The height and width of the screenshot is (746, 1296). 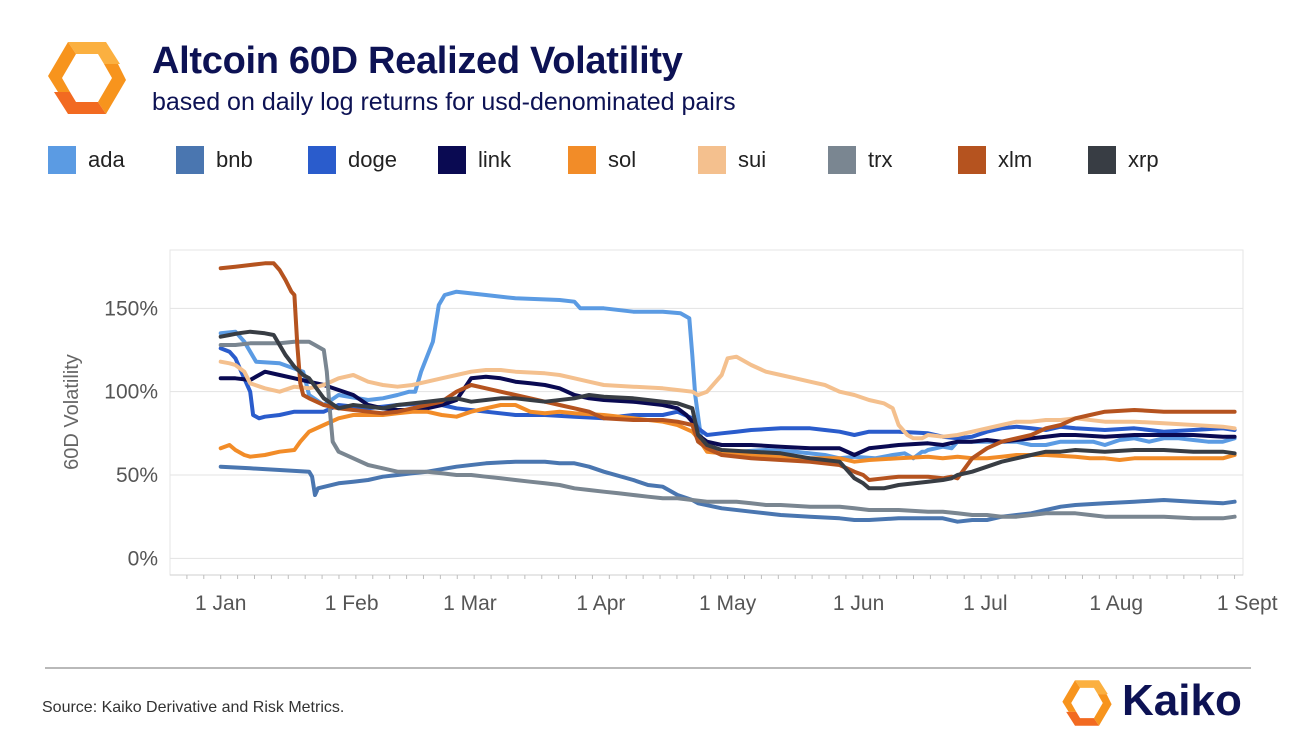 What do you see at coordinates (880, 159) in the screenshot?
I see `legend-label: trx` at bounding box center [880, 159].